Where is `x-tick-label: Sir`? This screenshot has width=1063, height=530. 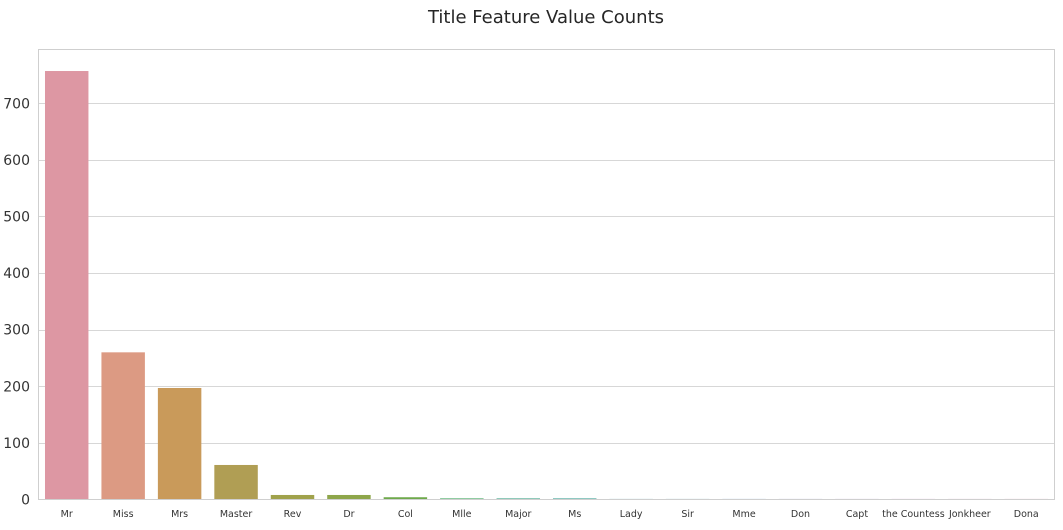
x-tick-label: Sir is located at coordinates (687, 514).